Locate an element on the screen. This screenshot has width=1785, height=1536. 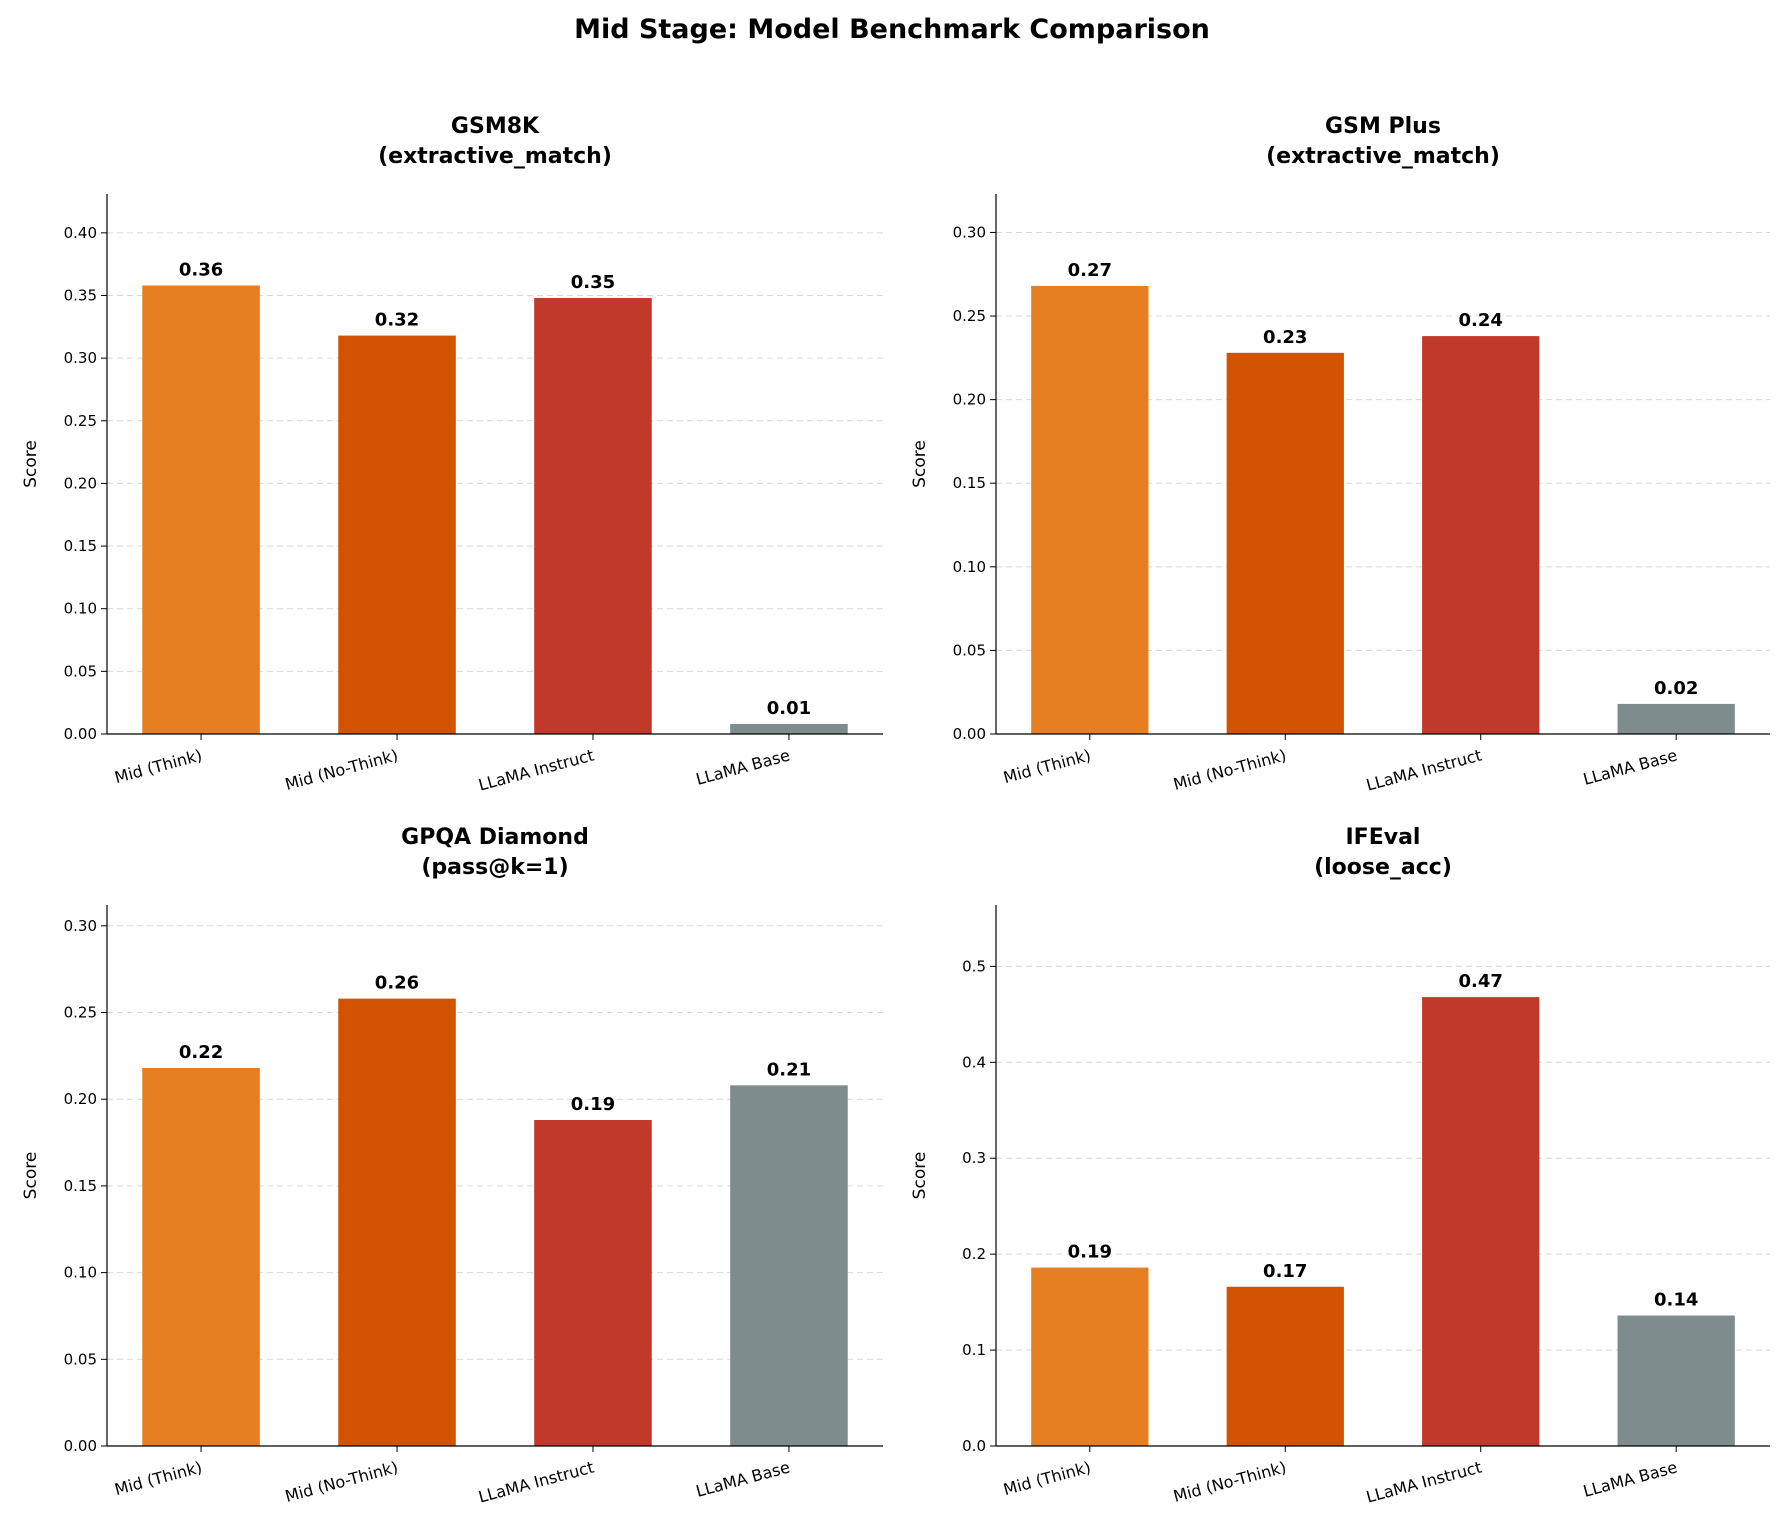
y-tick-label: 0.1 is located at coordinates (974, 1350).